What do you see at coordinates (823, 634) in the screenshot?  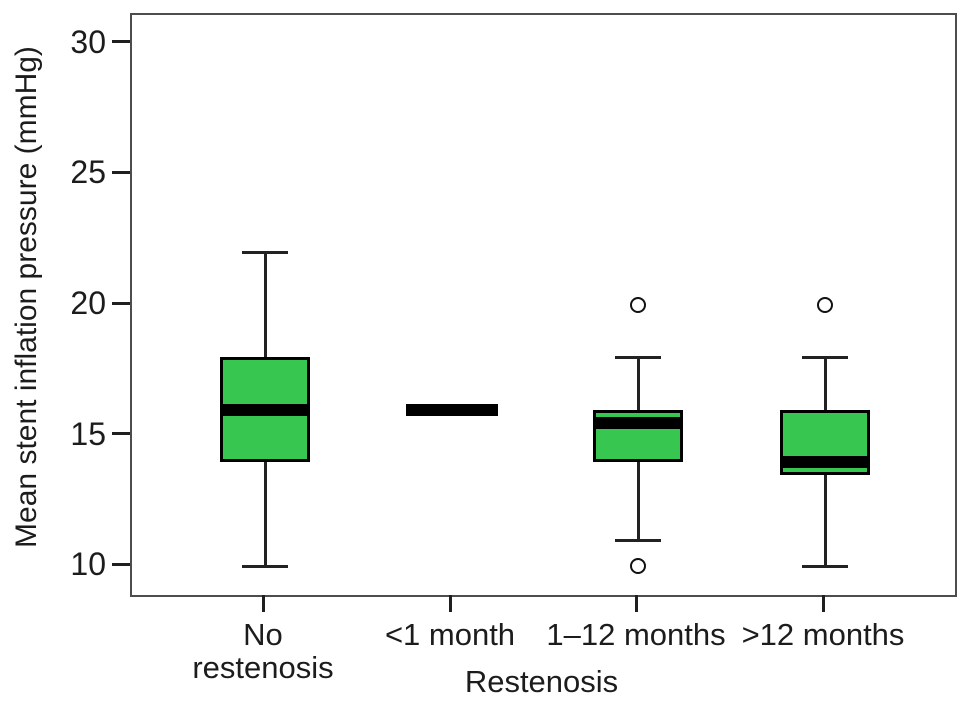 I see `x-category-label: >12 months` at bounding box center [823, 634].